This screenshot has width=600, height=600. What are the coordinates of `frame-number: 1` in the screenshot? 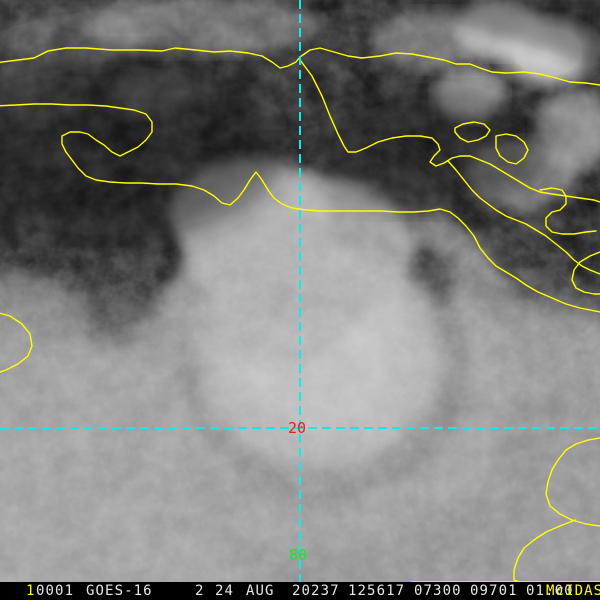 It's located at (31, 591).